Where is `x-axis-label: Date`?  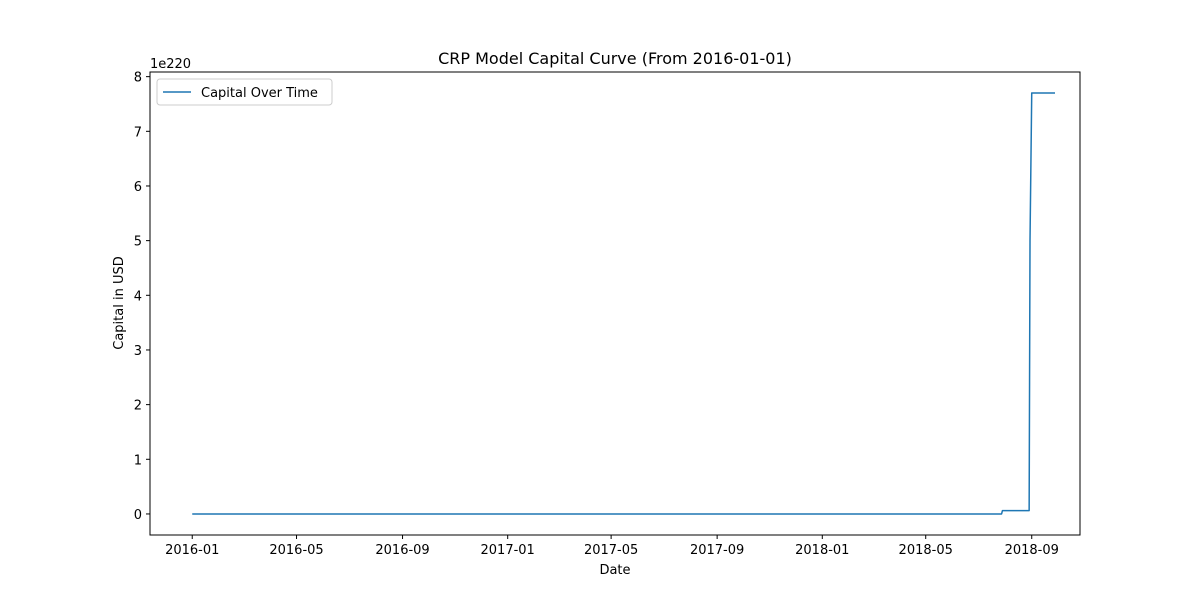 x-axis-label: Date is located at coordinates (614, 570).